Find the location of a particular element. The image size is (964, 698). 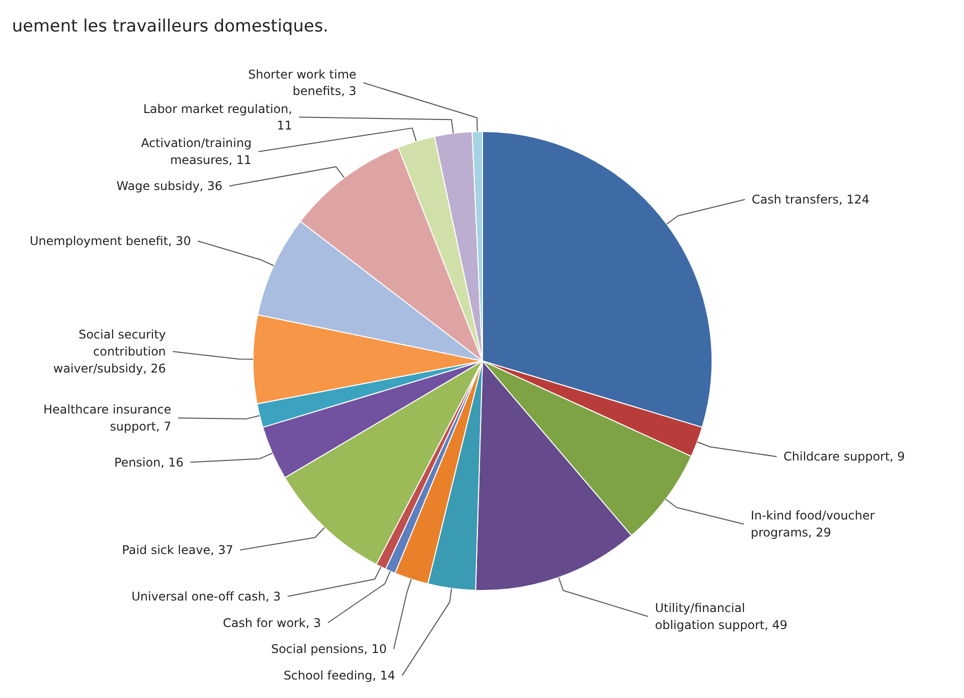

slice-label: In-kind food/voucher programs, 29 is located at coordinates (812, 524).